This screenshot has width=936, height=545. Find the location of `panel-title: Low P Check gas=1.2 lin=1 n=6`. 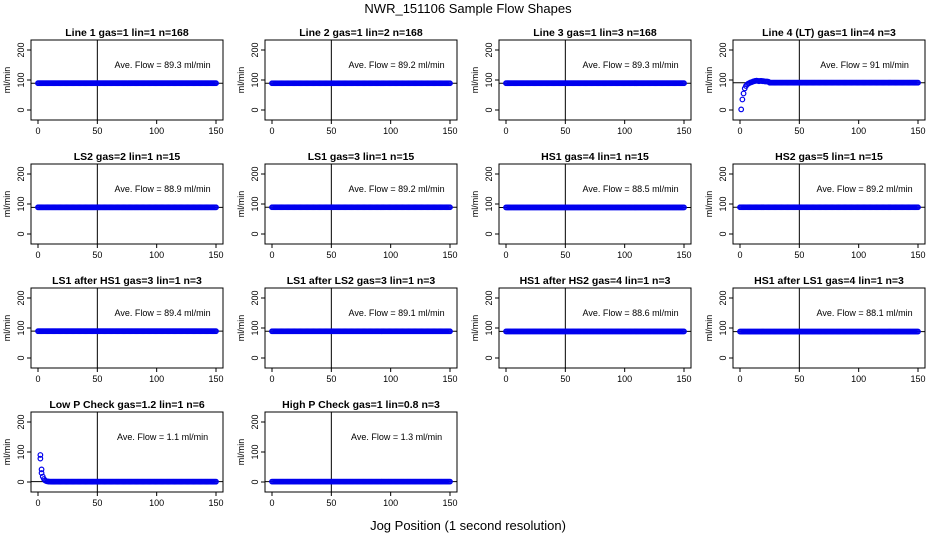

panel-title: Low P Check gas=1.2 lin=1 n=6 is located at coordinates (126, 405).